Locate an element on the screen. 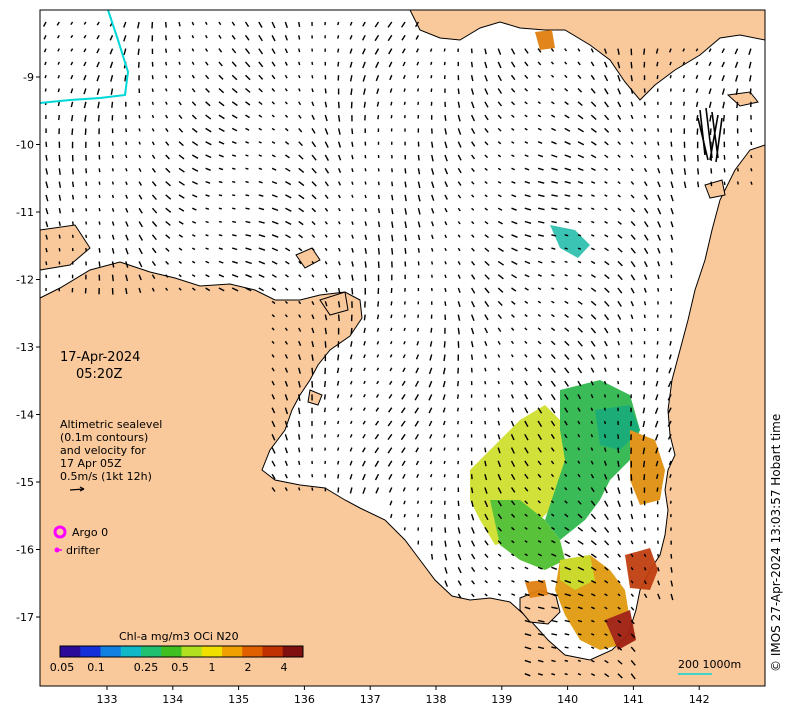 This screenshot has height=716, width=792. y-tick-label: -10 is located at coordinates (25, 145).